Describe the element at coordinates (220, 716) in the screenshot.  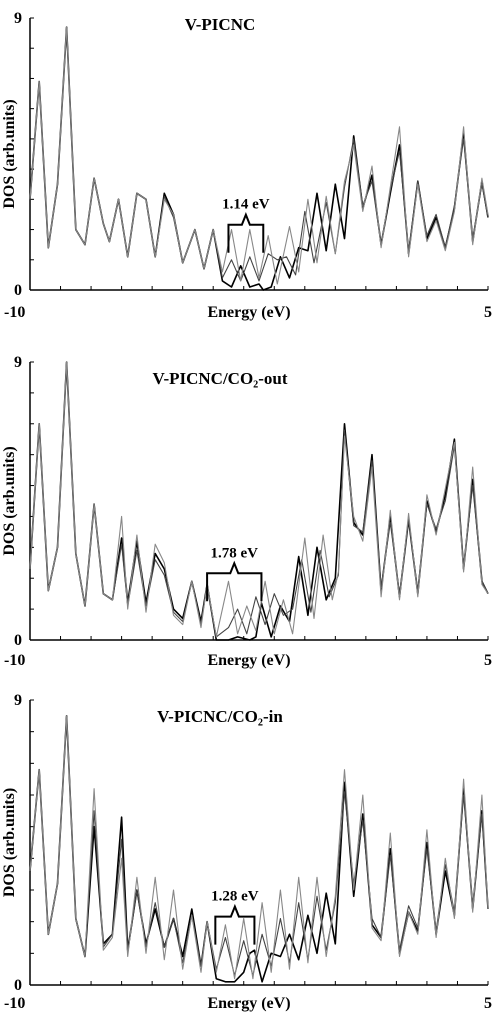
I see `panel-title: V-PICNC/CO₂-in` at that location.